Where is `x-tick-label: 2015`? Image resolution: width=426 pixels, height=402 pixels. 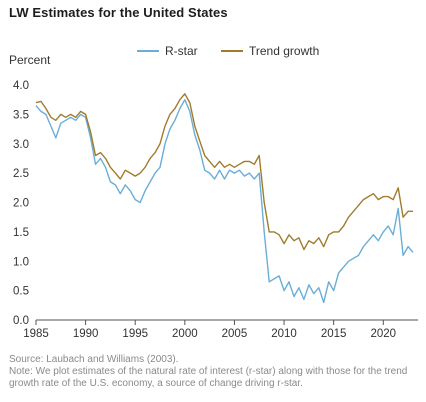 x-tick-label: 2015 is located at coordinates (334, 334).